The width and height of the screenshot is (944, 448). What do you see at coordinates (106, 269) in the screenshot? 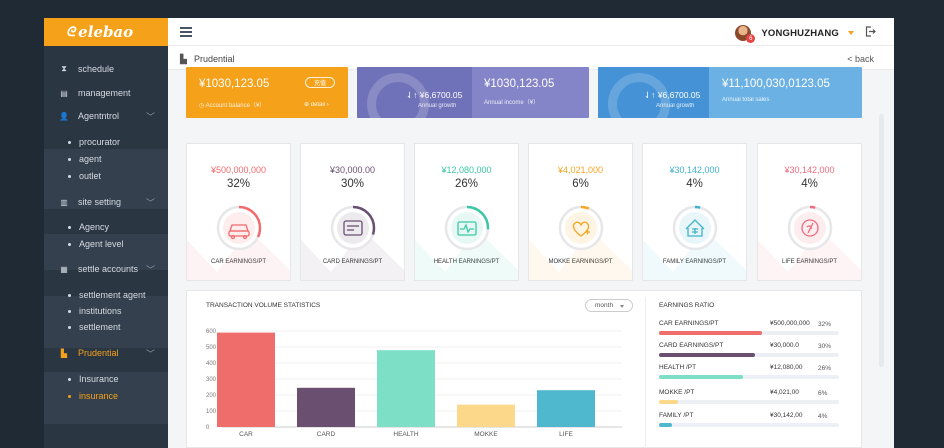
I see `sidebar-item-settle-accounts: ▦ settle accounts ﹀` at bounding box center [106, 269].